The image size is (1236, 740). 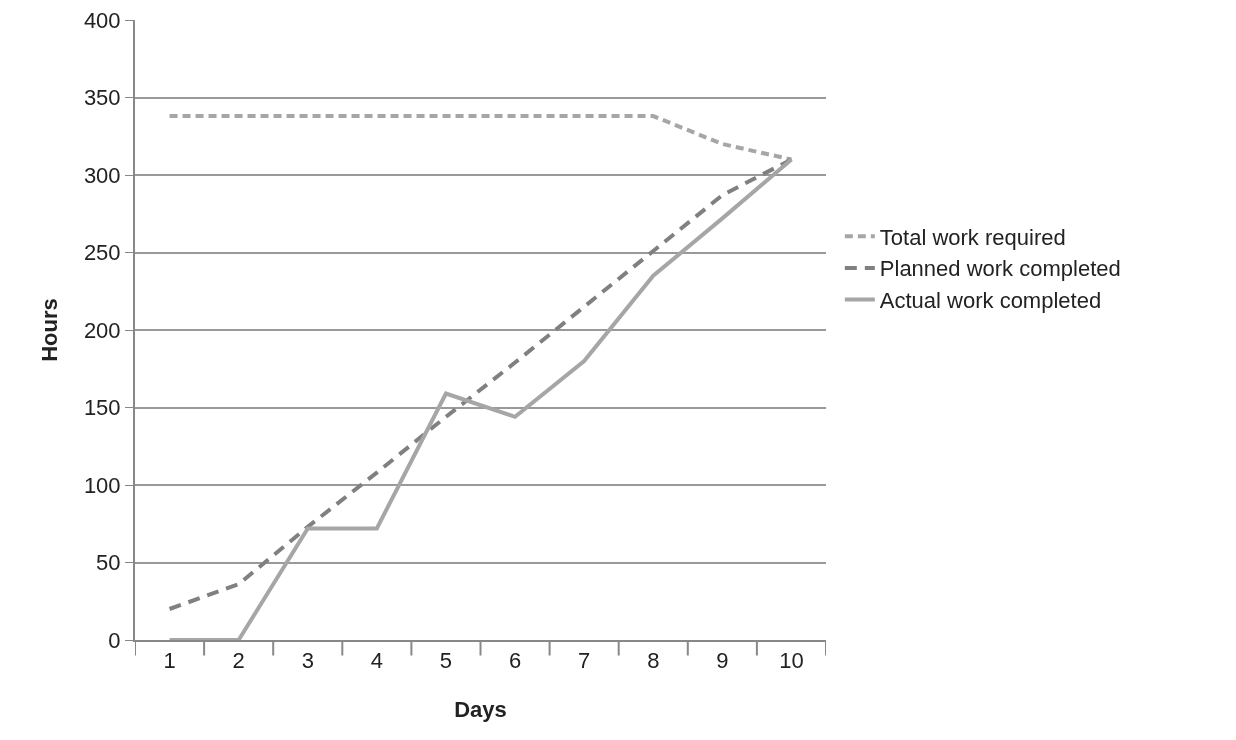 What do you see at coordinates (480, 709) in the screenshot?
I see `x-axis-title: Days` at bounding box center [480, 709].